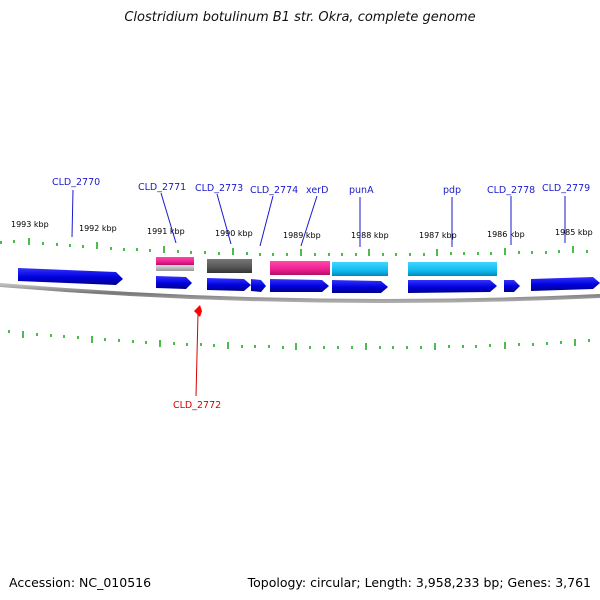  What do you see at coordinates (566, 188) in the screenshot?
I see `gene-label-cld-2779: CLD_2779` at bounding box center [566, 188].